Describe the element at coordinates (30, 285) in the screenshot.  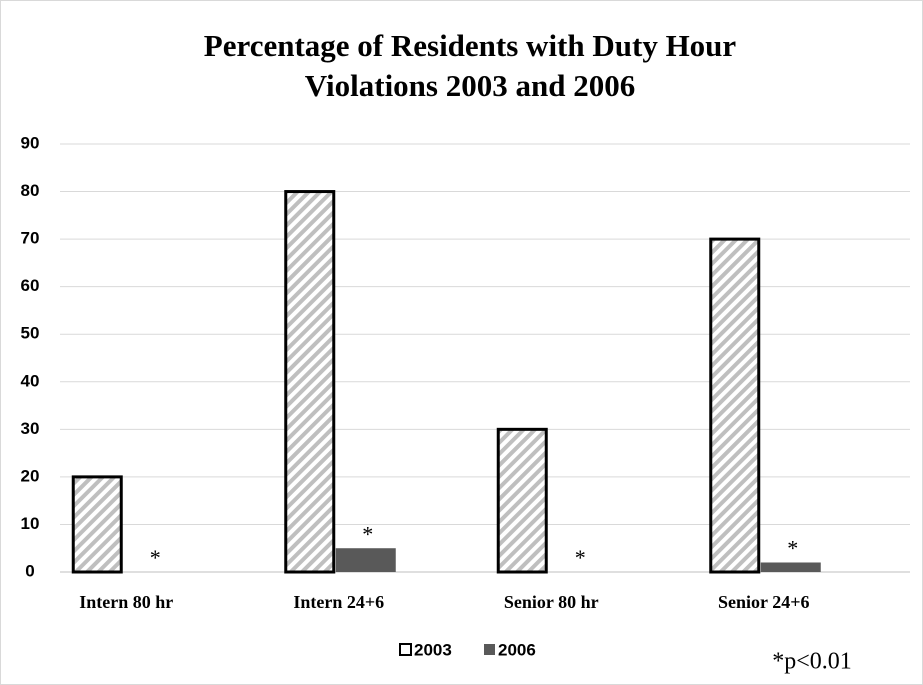
I see `y-tick-label: 60` at that location.